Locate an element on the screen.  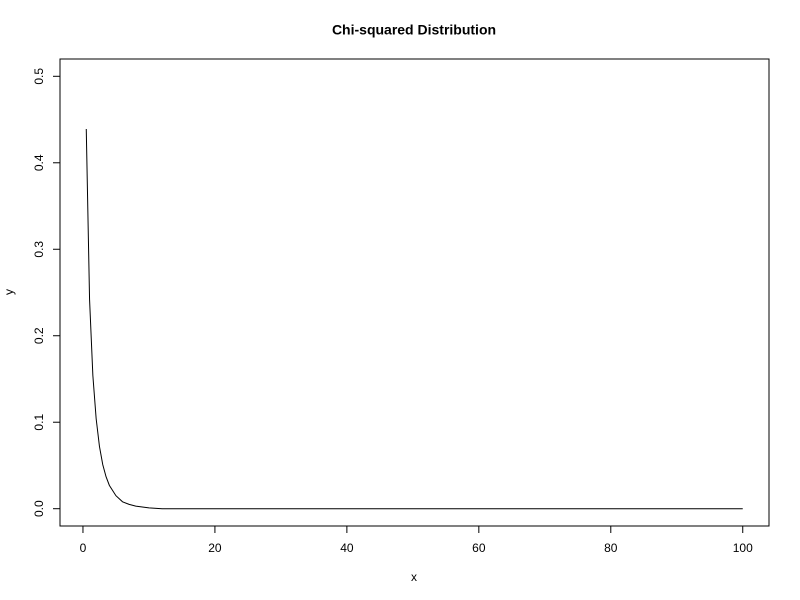
x-tick-label: 20 is located at coordinates (215, 548).